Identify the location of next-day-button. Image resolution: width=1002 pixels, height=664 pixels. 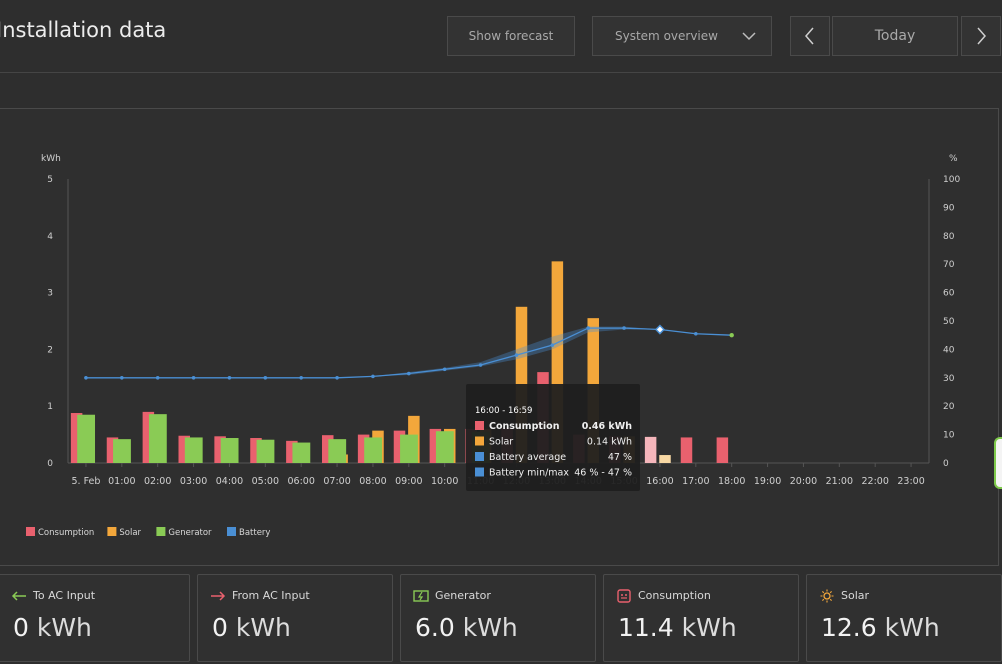
(981, 36).